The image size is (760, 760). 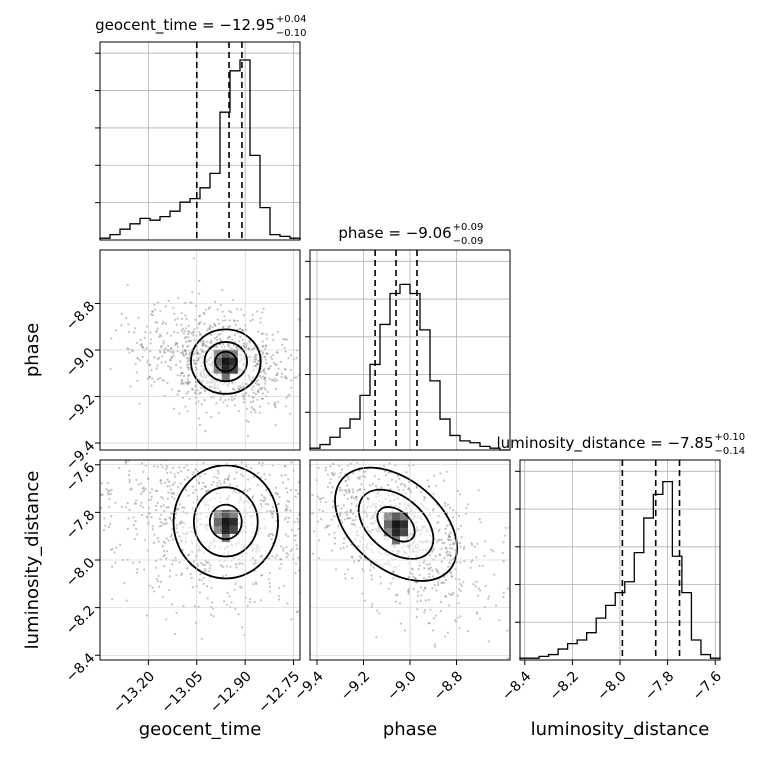 I want to click on x-tick-label-luminosity_distance: −8.0, so click(x=611, y=685).